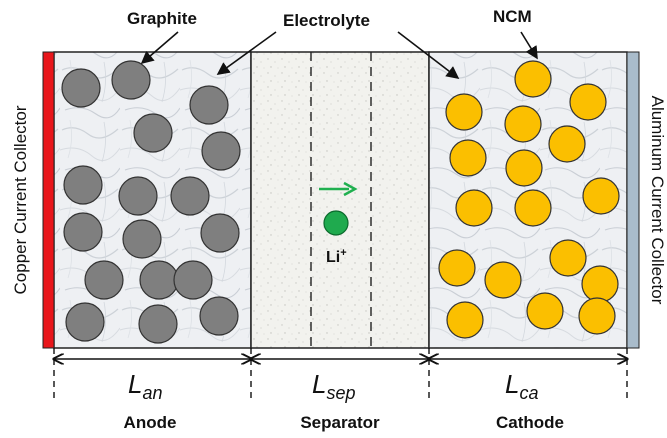 The width and height of the screenshot is (667, 438). Describe the element at coordinates (48, 200) in the screenshot. I see `copper-current-collector` at that location.